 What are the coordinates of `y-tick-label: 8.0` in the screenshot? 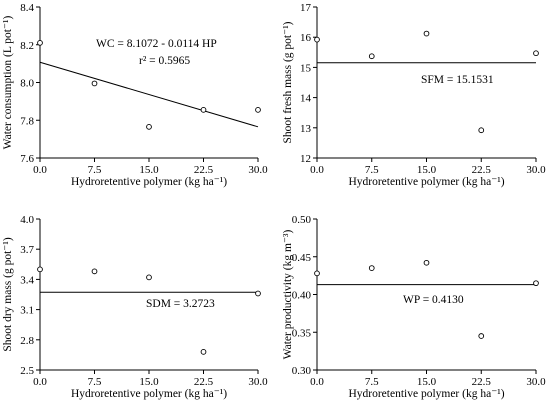 It's located at (27, 84).